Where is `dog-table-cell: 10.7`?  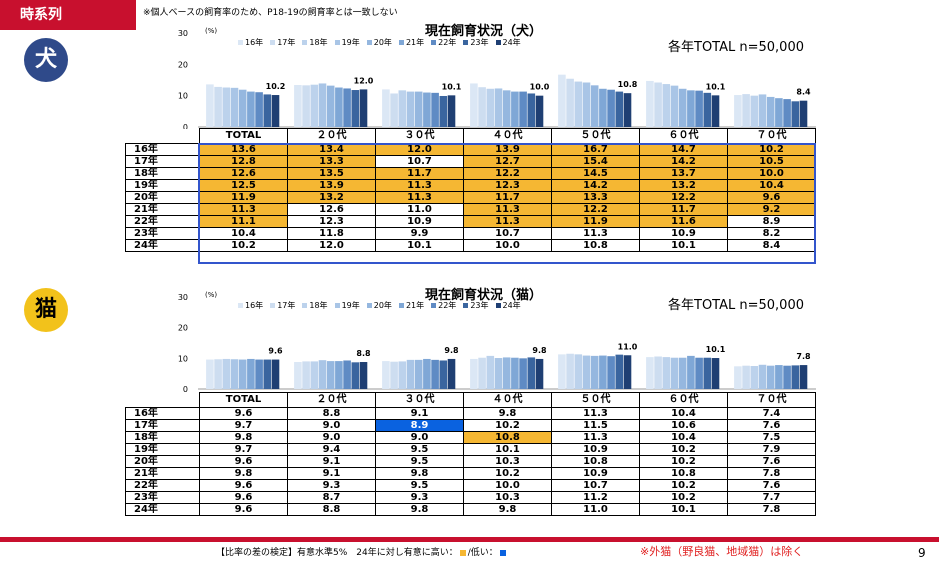 dog-table-cell: 10.7 is located at coordinates (507, 233).